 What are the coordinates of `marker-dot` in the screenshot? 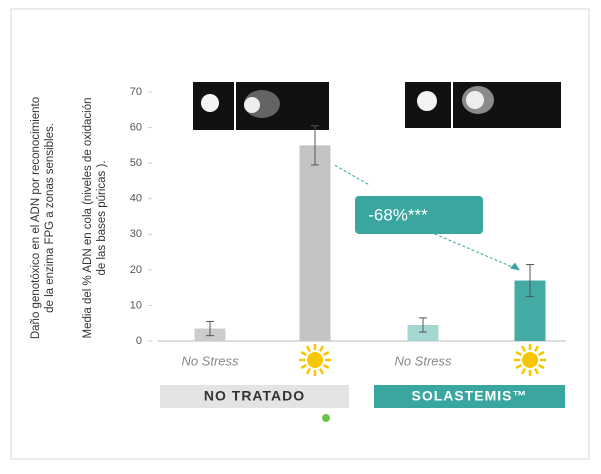 It's located at (326, 418).